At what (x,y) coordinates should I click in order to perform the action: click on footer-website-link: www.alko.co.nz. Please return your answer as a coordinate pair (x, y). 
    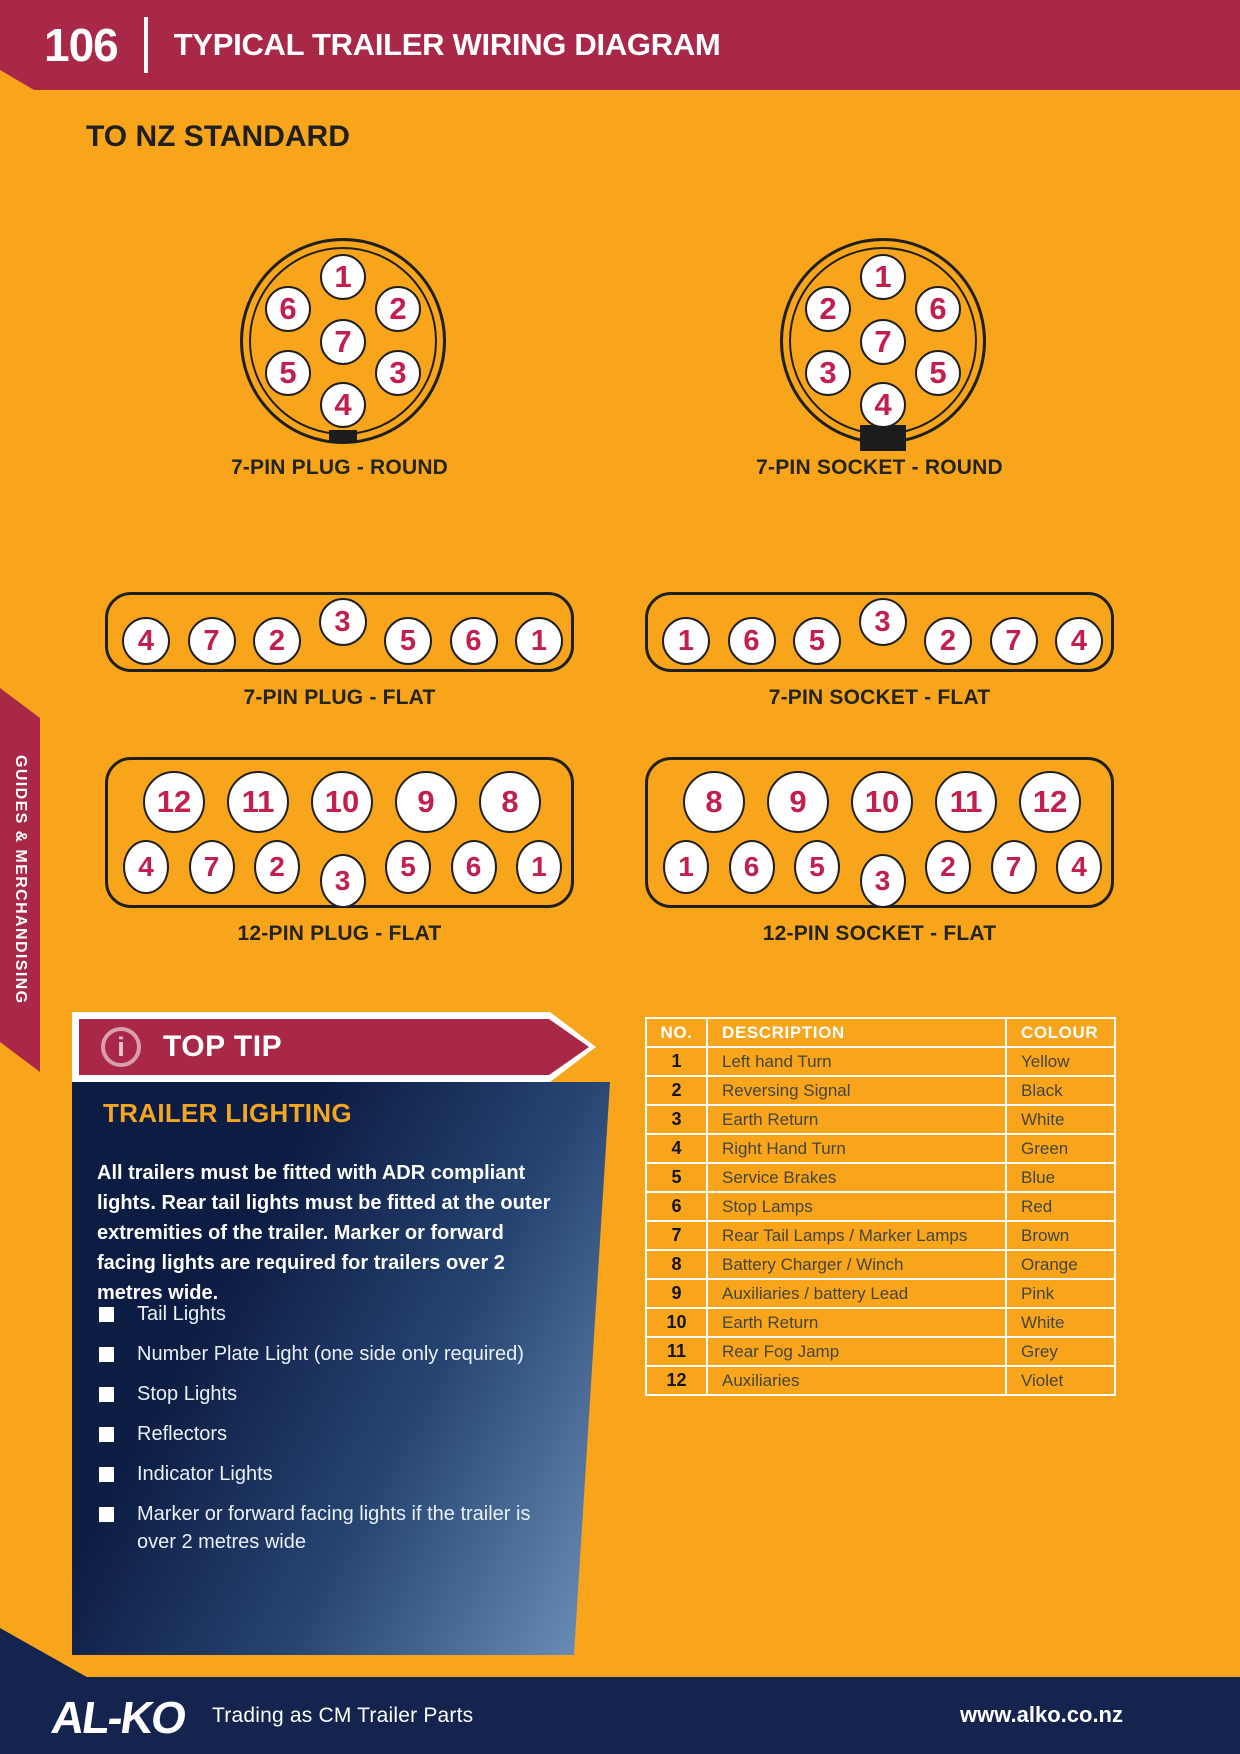
    Looking at the image, I should click on (1041, 1714).